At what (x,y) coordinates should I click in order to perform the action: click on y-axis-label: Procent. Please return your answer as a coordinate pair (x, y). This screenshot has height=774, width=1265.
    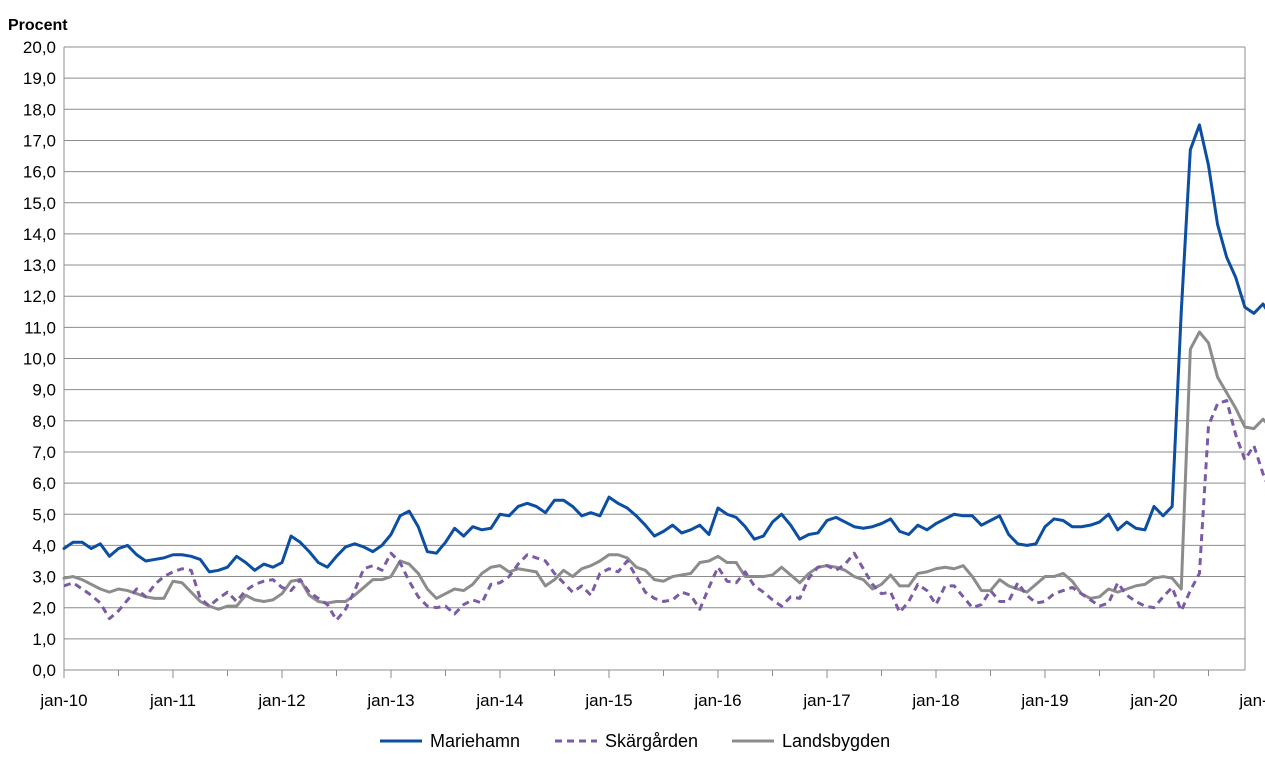
    Looking at the image, I should click on (38, 25).